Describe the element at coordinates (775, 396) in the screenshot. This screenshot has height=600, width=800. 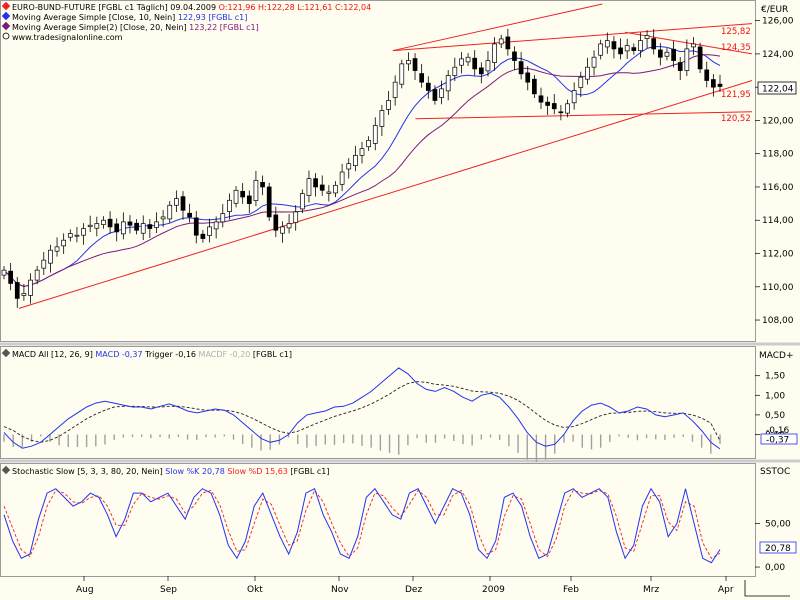
I see `macd-y-tick-label: 1,00` at that location.